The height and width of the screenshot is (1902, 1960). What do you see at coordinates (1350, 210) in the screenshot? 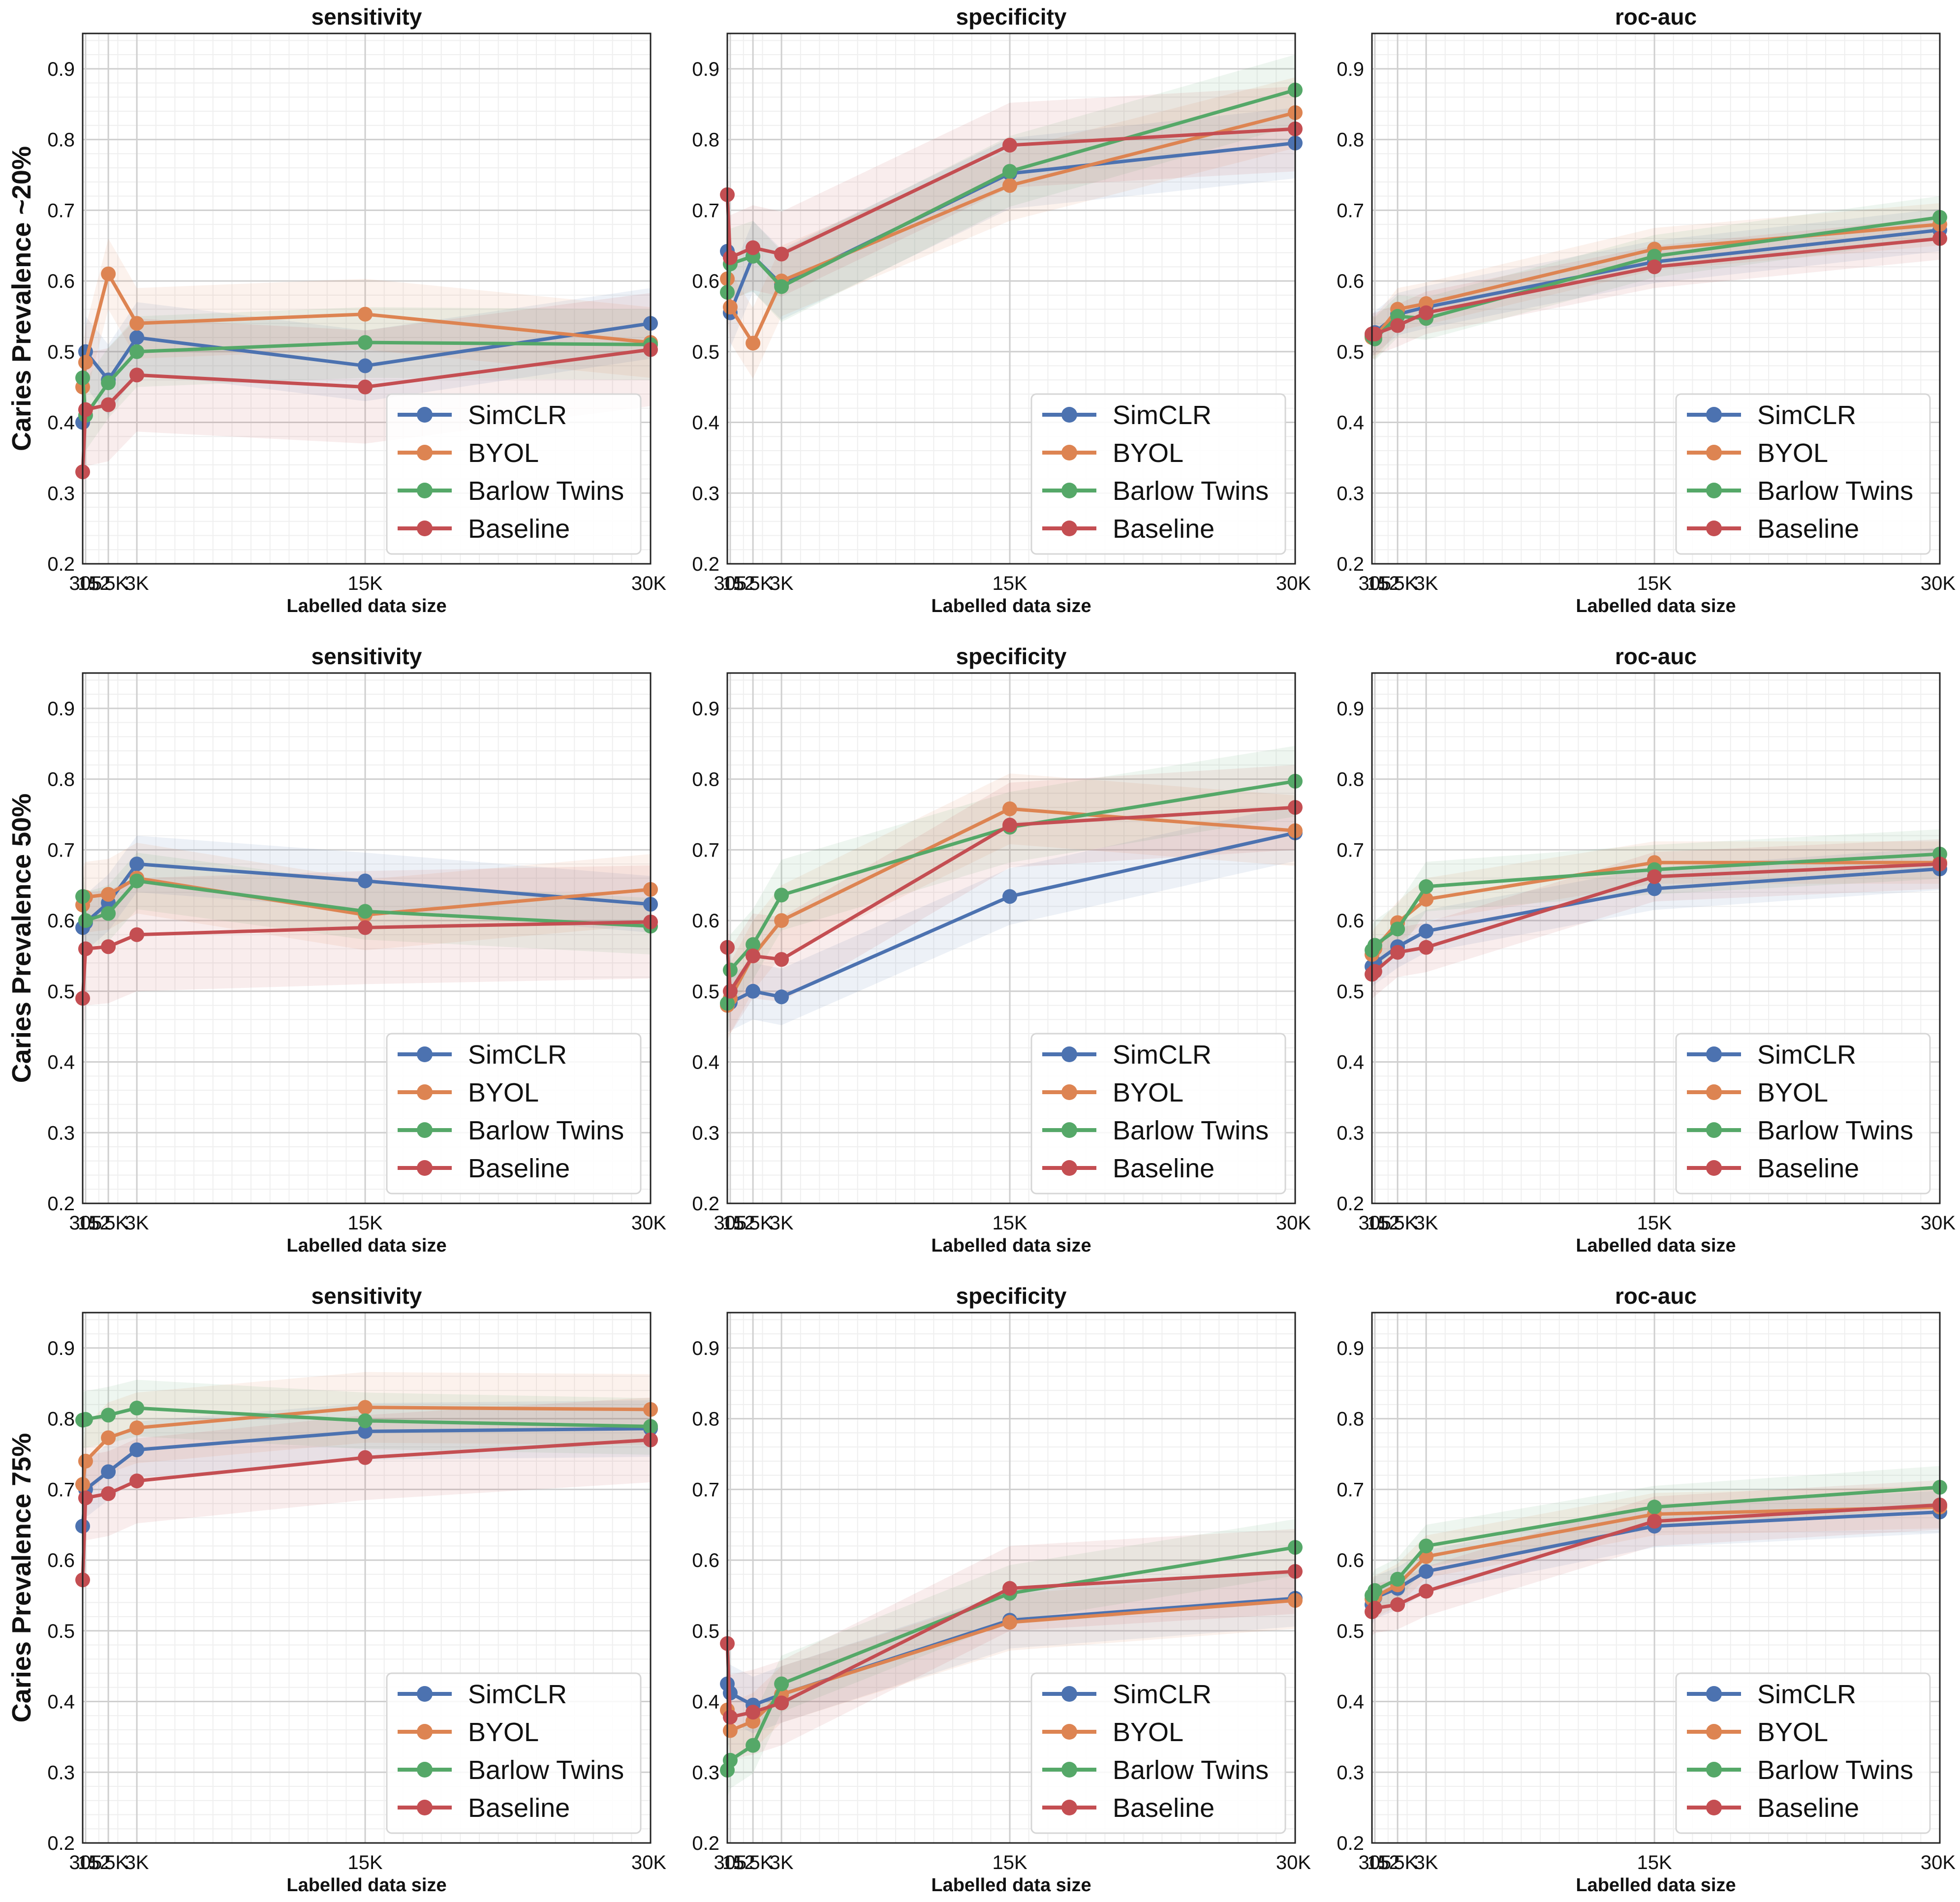
I see `y-tick-label: 0.7` at bounding box center [1350, 210].